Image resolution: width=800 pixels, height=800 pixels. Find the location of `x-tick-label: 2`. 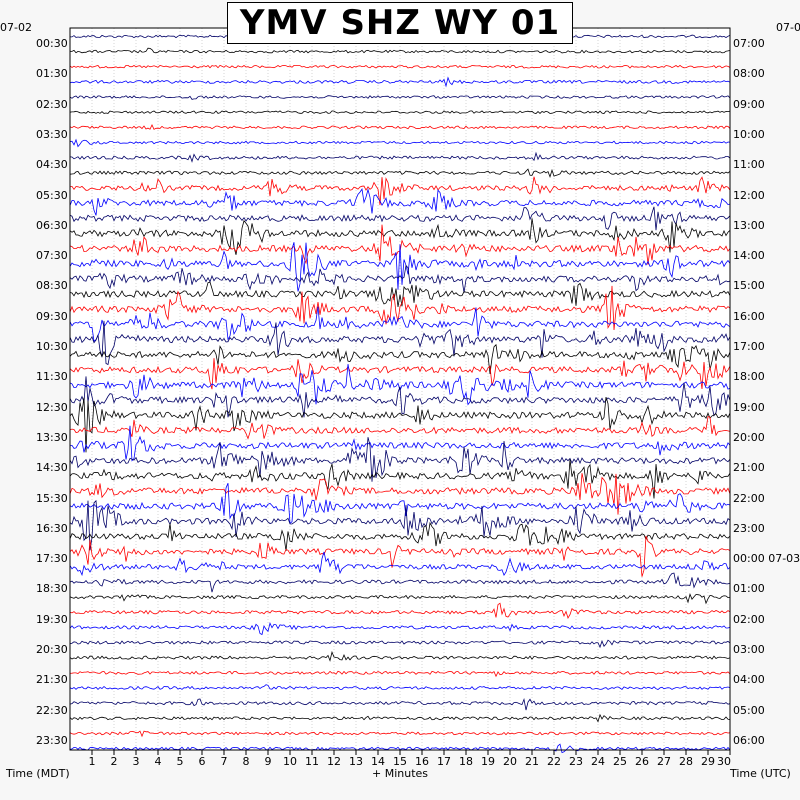

x-tick-label: 2 is located at coordinates (114, 761).